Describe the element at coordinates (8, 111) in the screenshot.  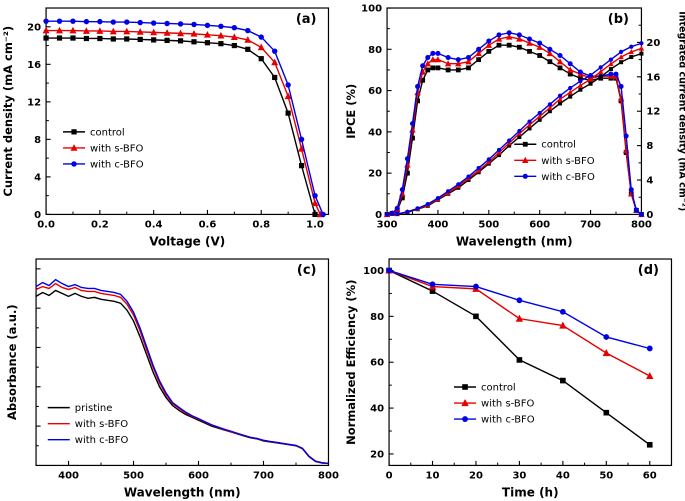
I see `svg-text: Current density (mA cm⁻²)` at that location.